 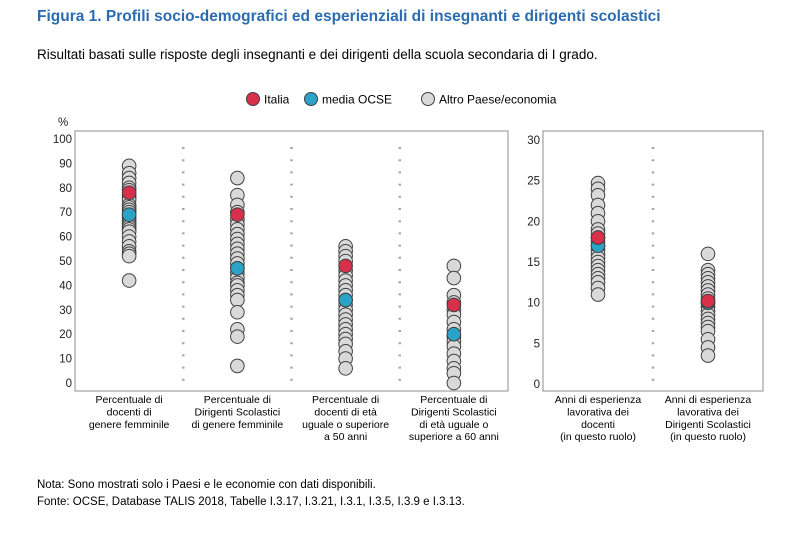 What do you see at coordinates (653, 261) in the screenshot?
I see `plot-frame` at bounding box center [653, 261].